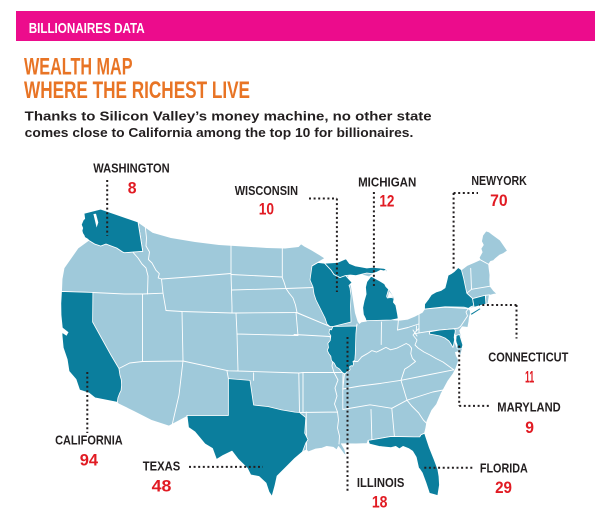  I want to click on svg-text: 70, so click(499, 200).